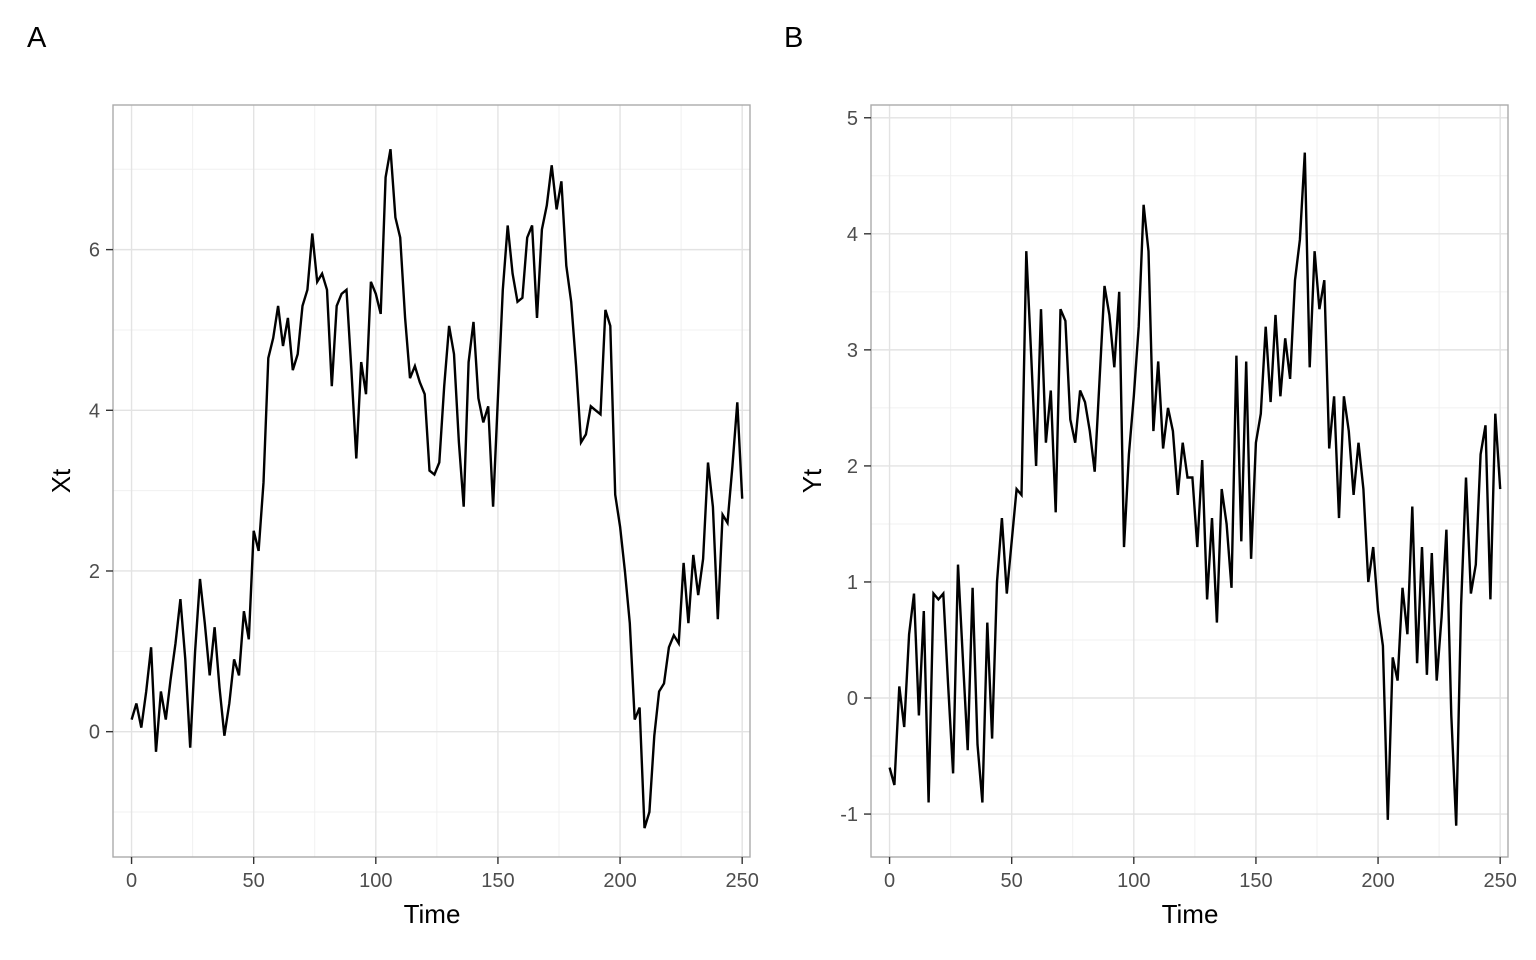  I want to click on y-axis-title-xt: Xt, so click(61, 481).